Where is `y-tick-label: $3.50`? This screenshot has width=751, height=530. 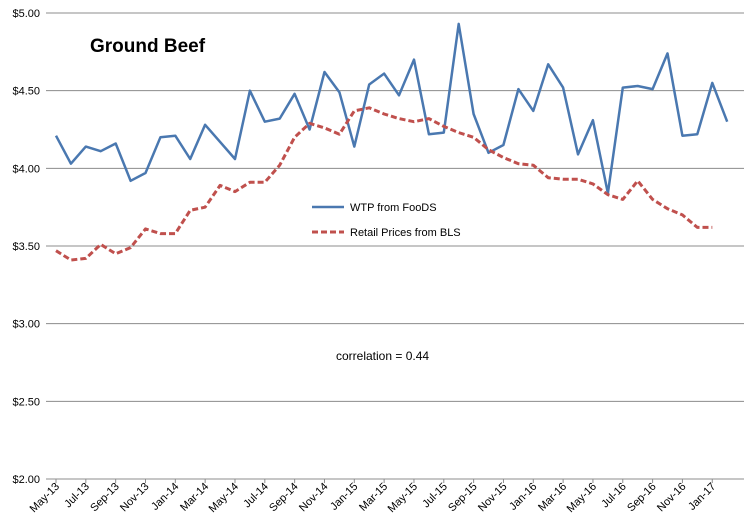 y-tick-label: $3.50 is located at coordinates (26, 247).